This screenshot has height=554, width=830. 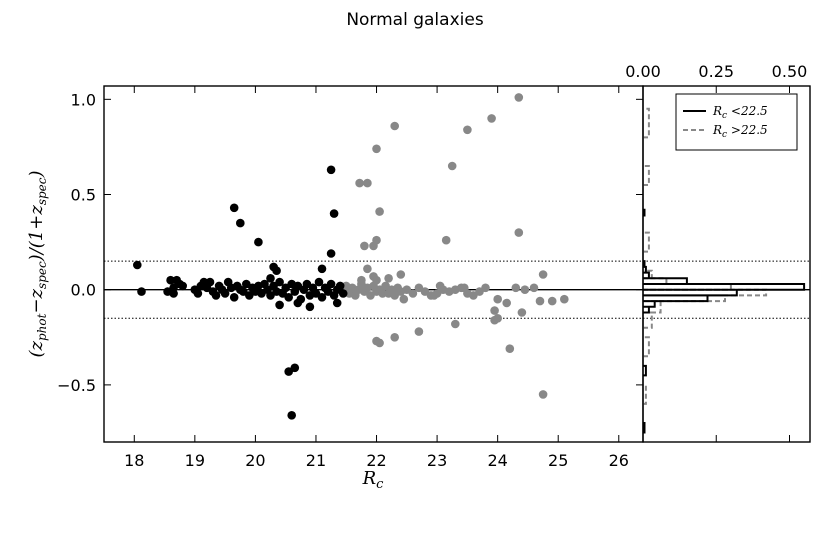 What do you see at coordinates (716, 71) in the screenshot?
I see `hist-tick-label: 0.25` at bounding box center [716, 71].